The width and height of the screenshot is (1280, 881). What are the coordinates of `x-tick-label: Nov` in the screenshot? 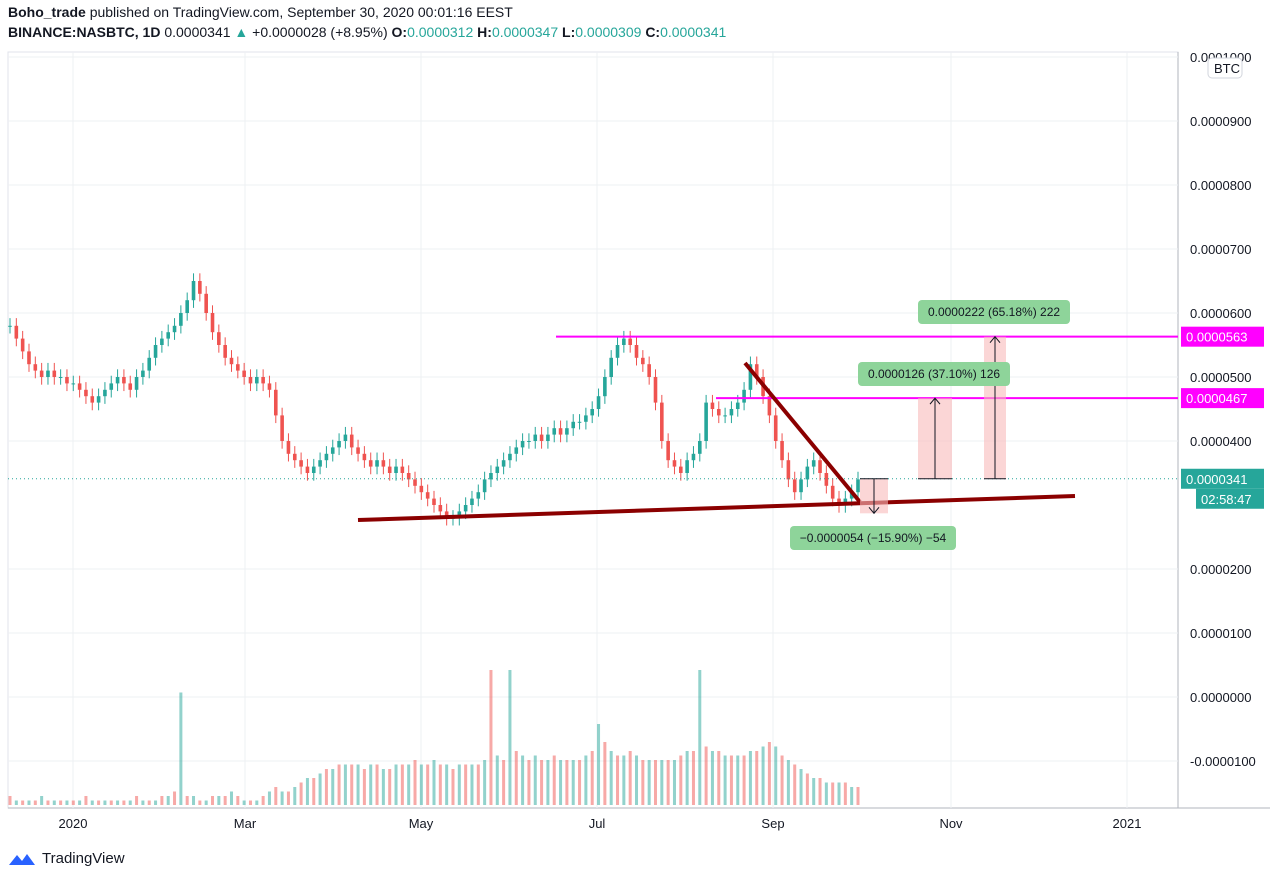 It's located at (951, 823).